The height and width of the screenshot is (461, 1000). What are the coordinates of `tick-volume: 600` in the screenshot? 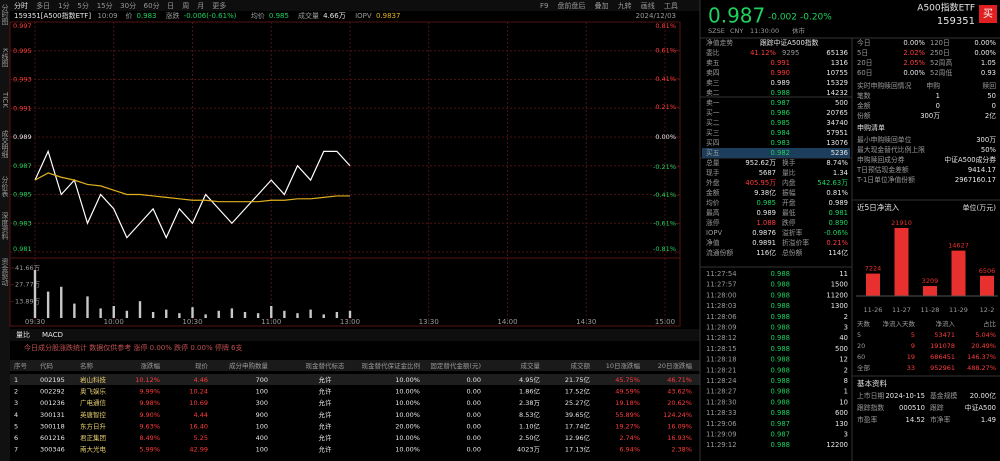 It's located at (841, 413).